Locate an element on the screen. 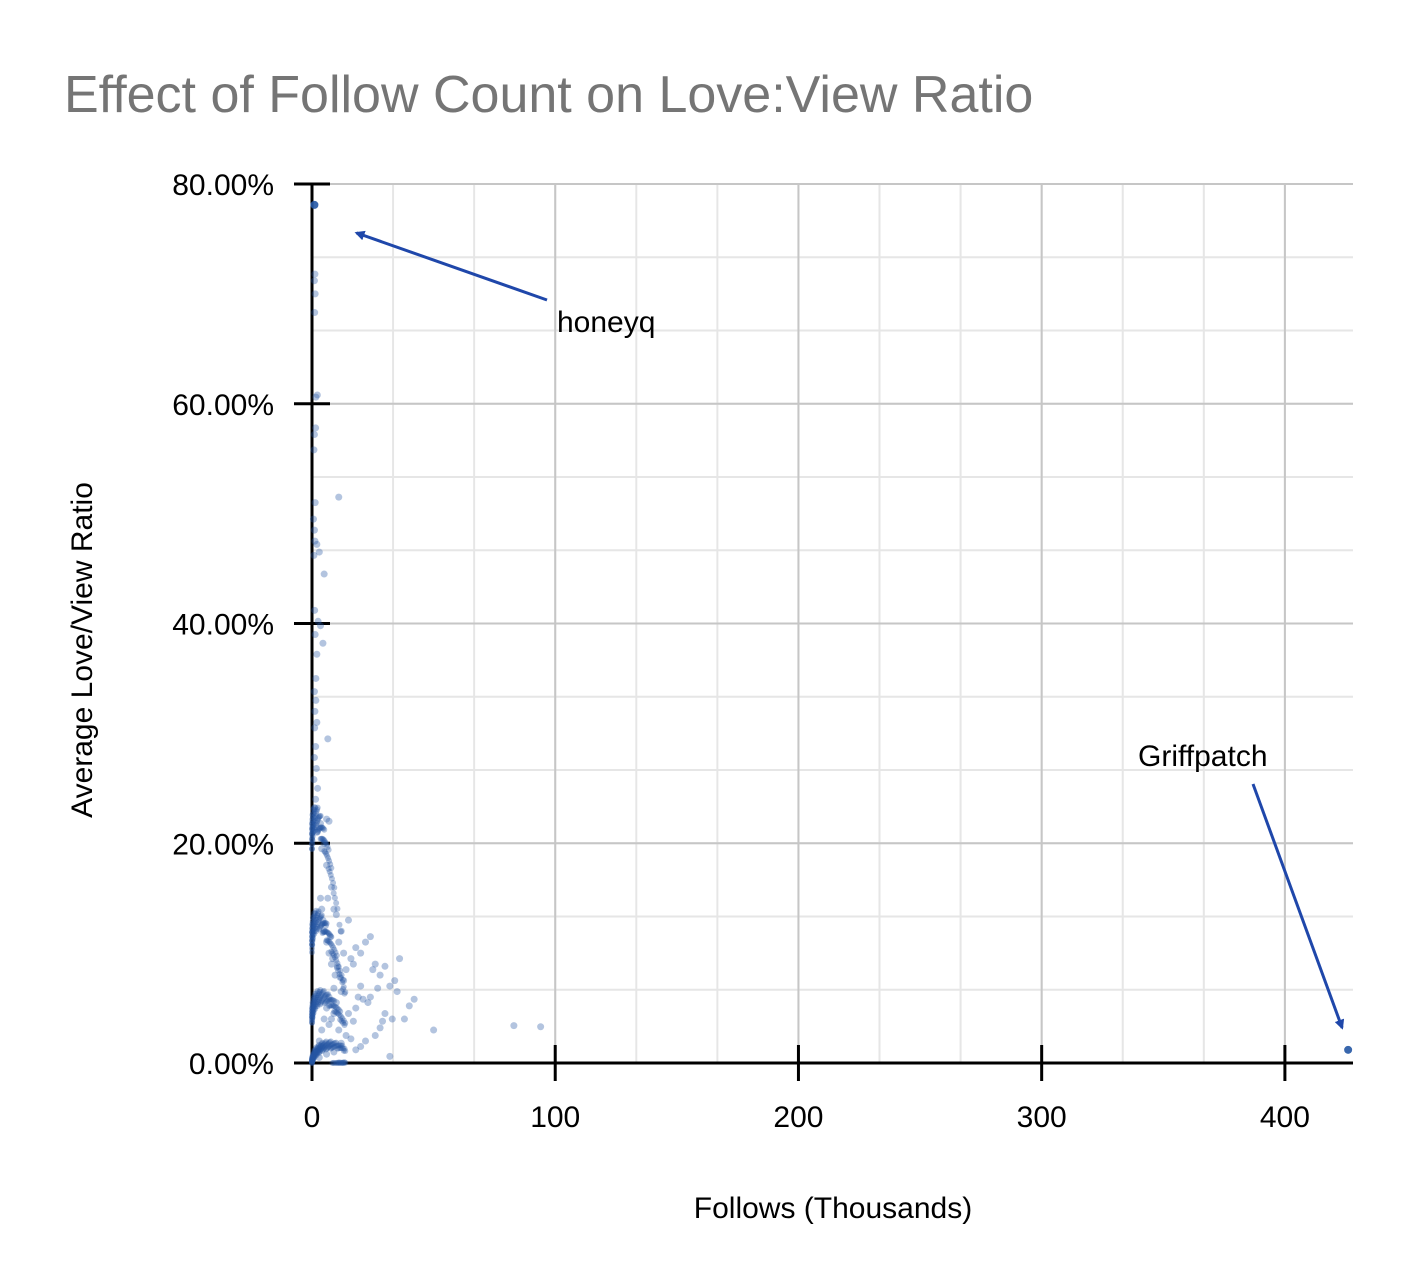 This screenshot has width=1418, height=1288. honeyq-arrow is located at coordinates (451, 266).